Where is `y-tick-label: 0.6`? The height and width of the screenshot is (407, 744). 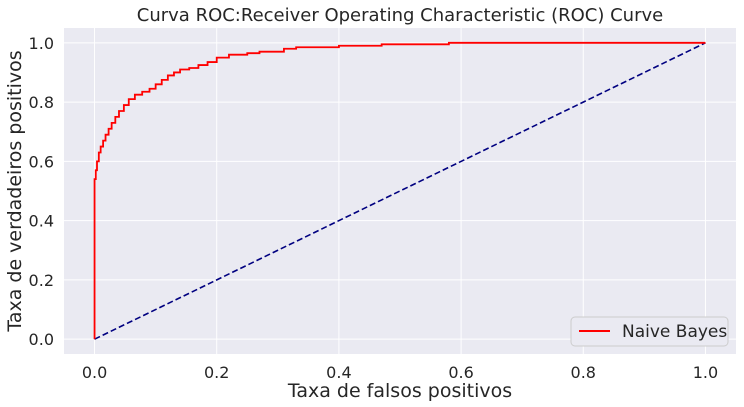 y-tick-label: 0.6 is located at coordinates (41, 161).